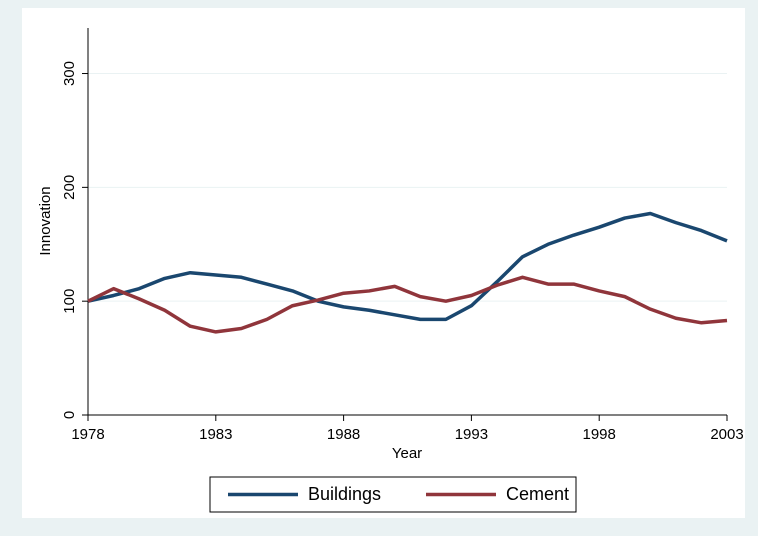 The height and width of the screenshot is (536, 758). I want to click on x-tick-label: 1998, so click(599, 434).